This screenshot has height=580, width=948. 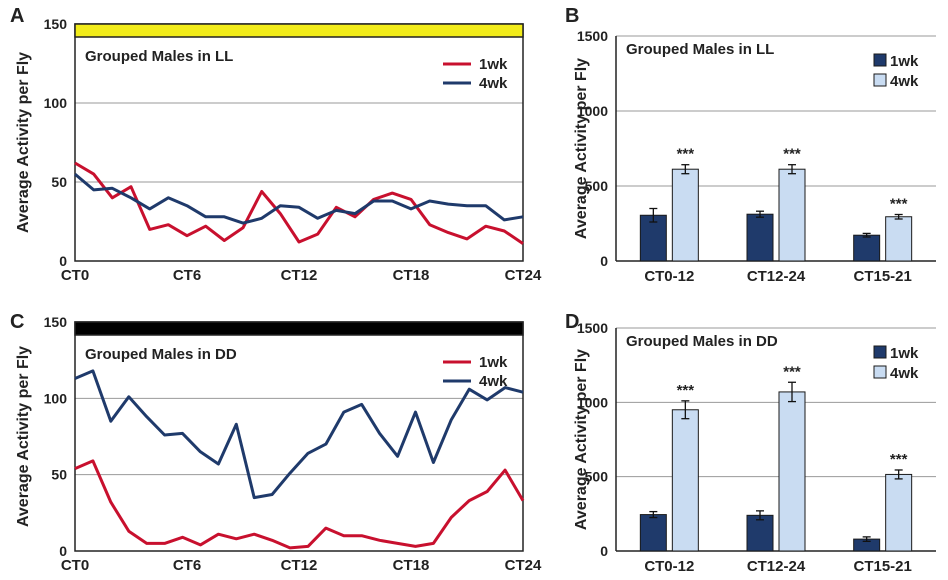 What do you see at coordinates (17, 16) in the screenshot?
I see `panel-letter: A` at bounding box center [17, 16].